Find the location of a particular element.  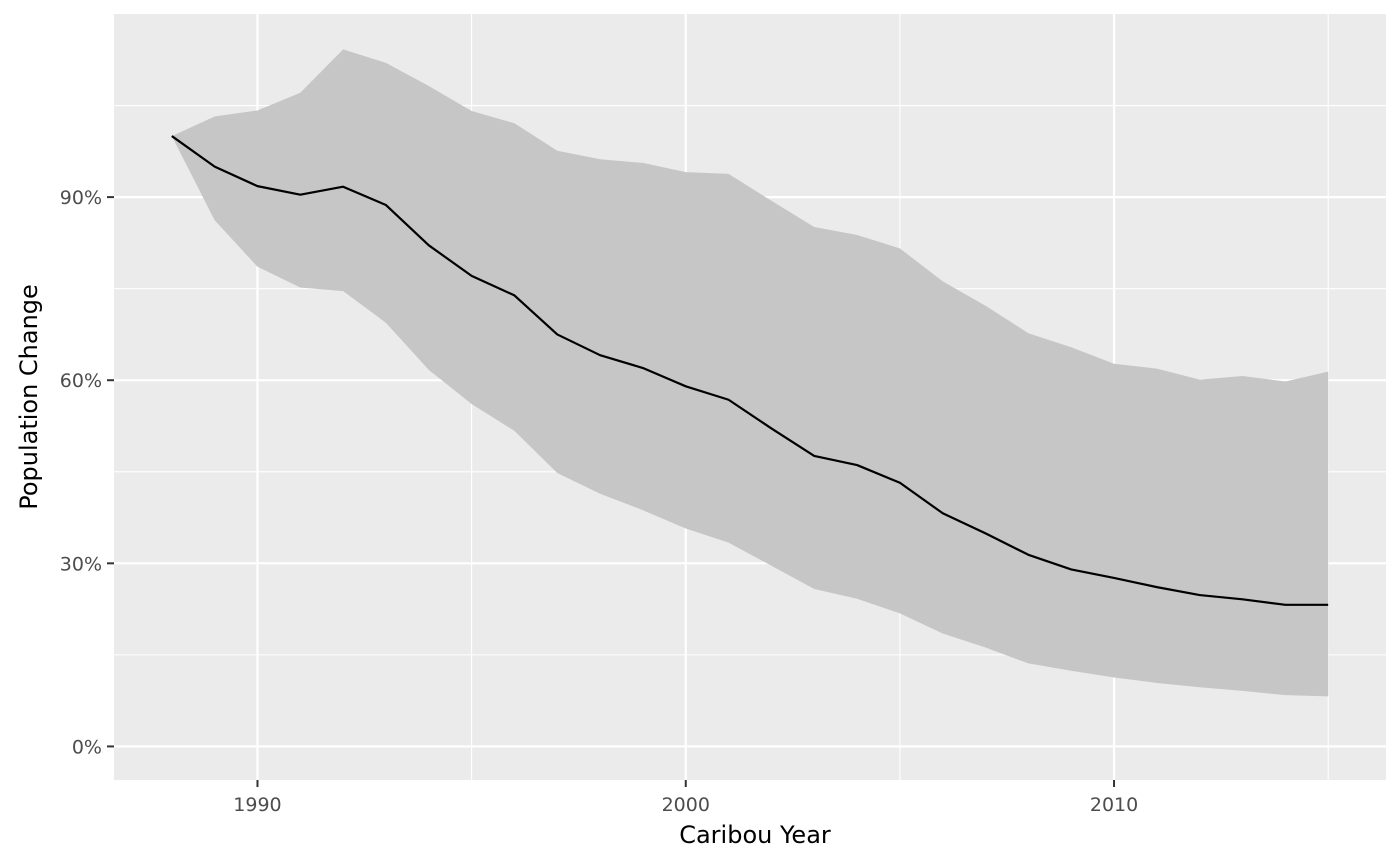

y-axis-tick-labels: 0% 30% 60% 90% is located at coordinates (81, 472).